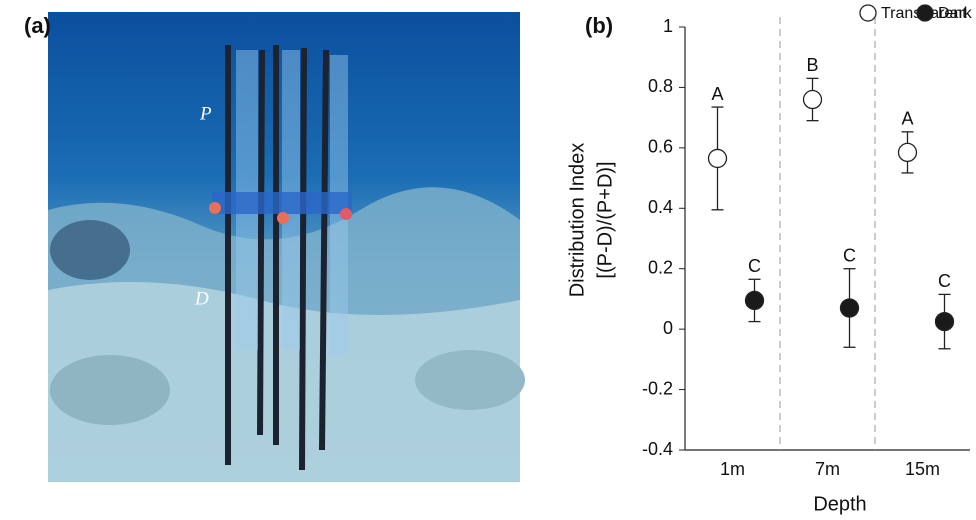 The width and height of the screenshot is (976, 520). Describe the element at coordinates (812, 65) in the screenshot. I see `group-letter: B` at that location.